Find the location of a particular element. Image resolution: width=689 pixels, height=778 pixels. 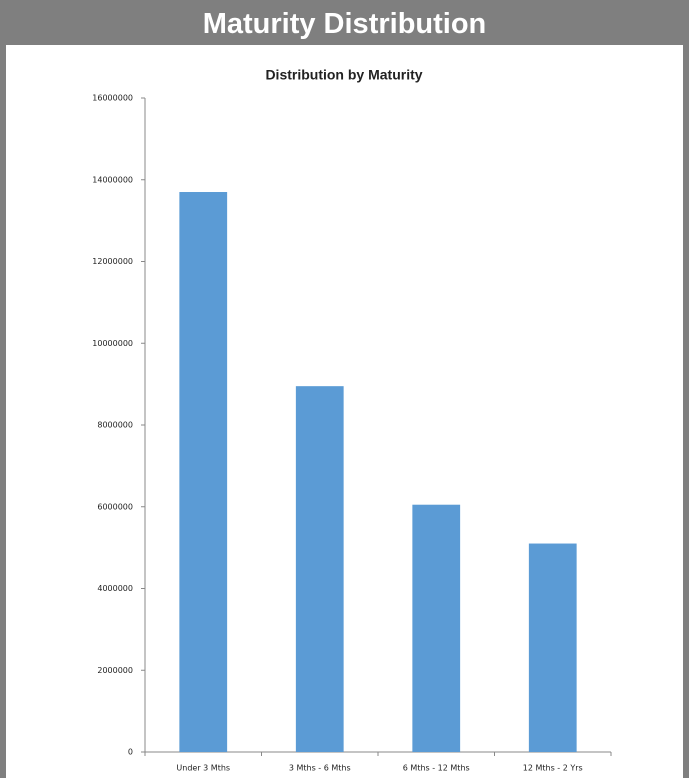

y-tick-label: 0 is located at coordinates (130, 752).